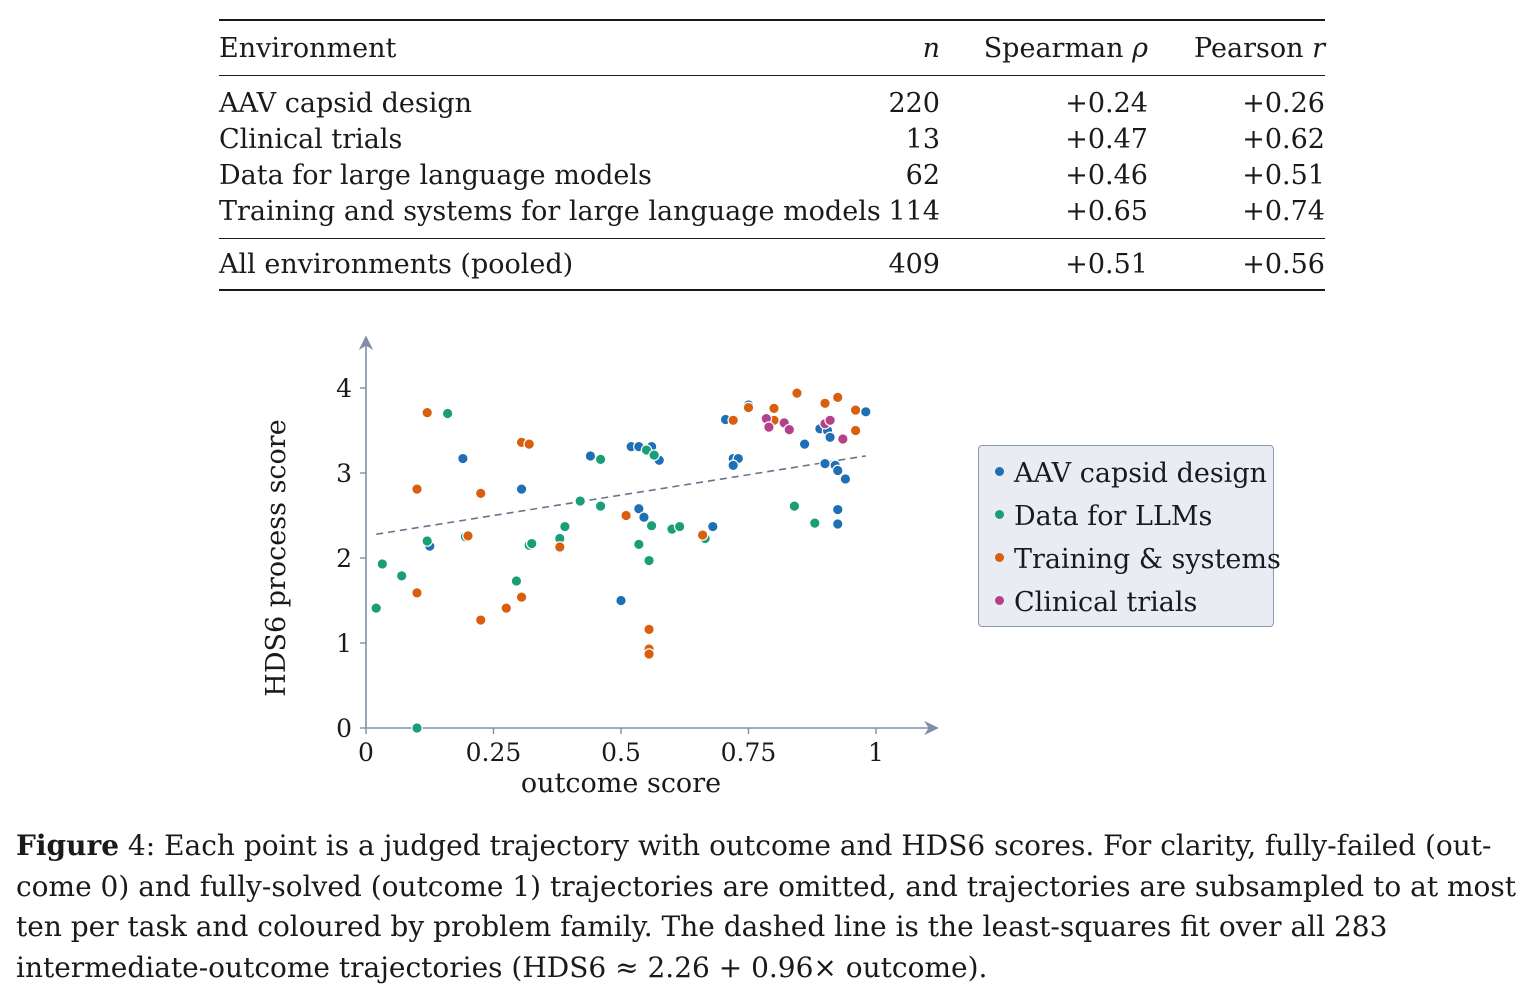  Describe the element at coordinates (1283, 212) in the screenshot. I see `cell-pearson: +0.74` at that location.